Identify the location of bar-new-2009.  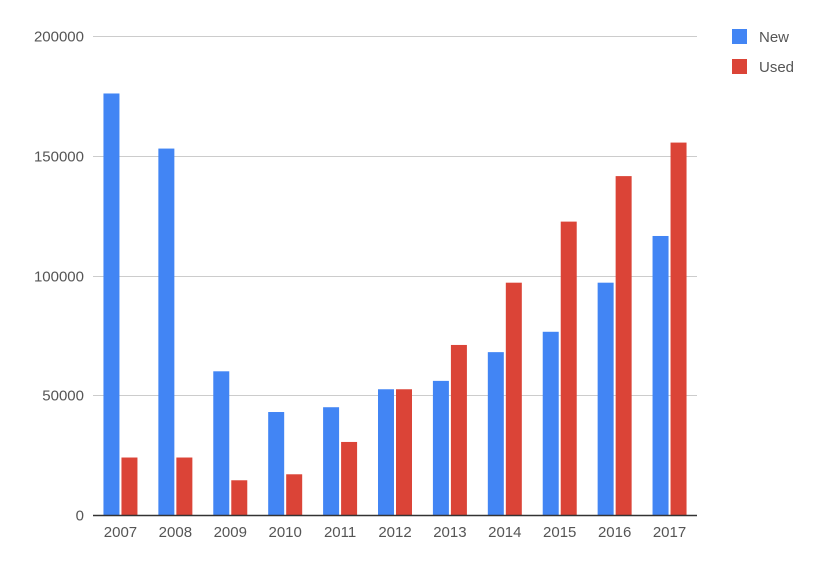
(221, 443).